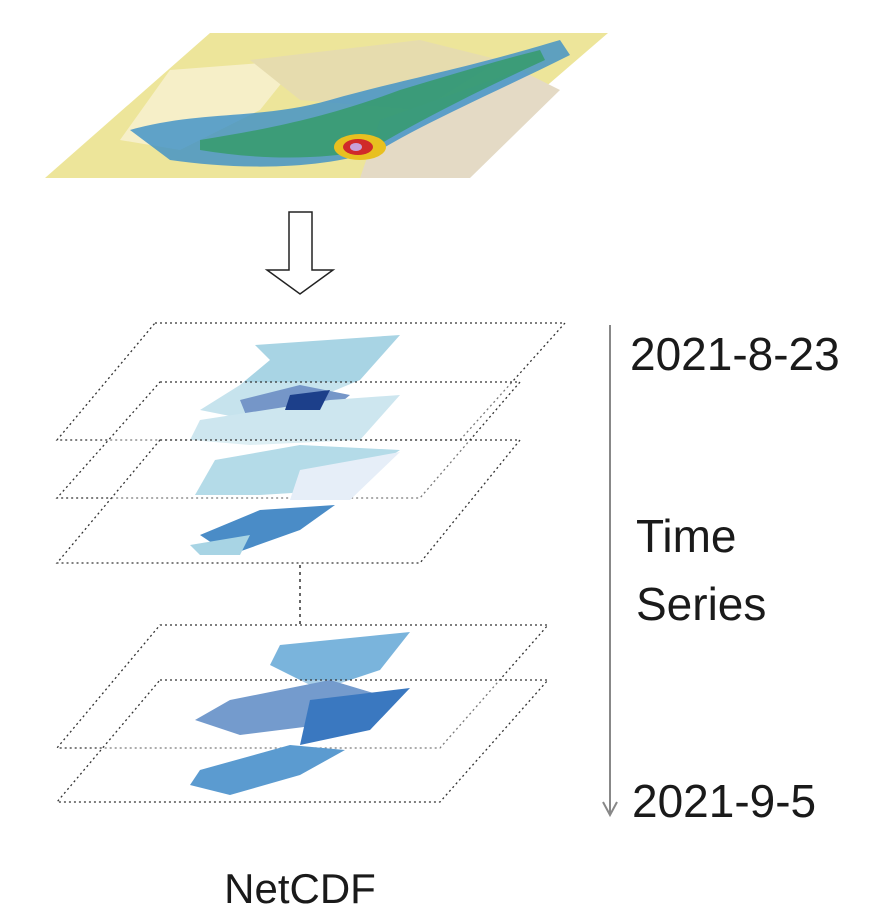  Describe the element at coordinates (686, 536) in the screenshot. I see `time-label: Time` at that location.